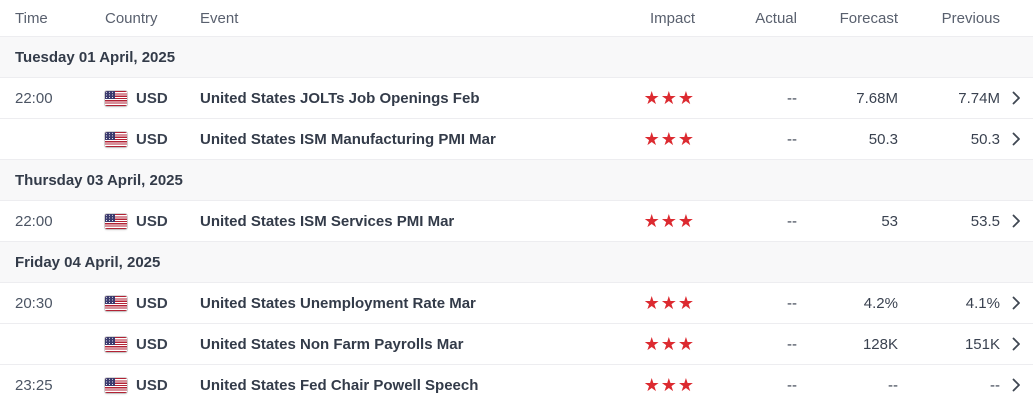 The width and height of the screenshot is (1033, 405). Describe the element at coordinates (893, 385) in the screenshot. I see `event-forecast-value: --` at that location.